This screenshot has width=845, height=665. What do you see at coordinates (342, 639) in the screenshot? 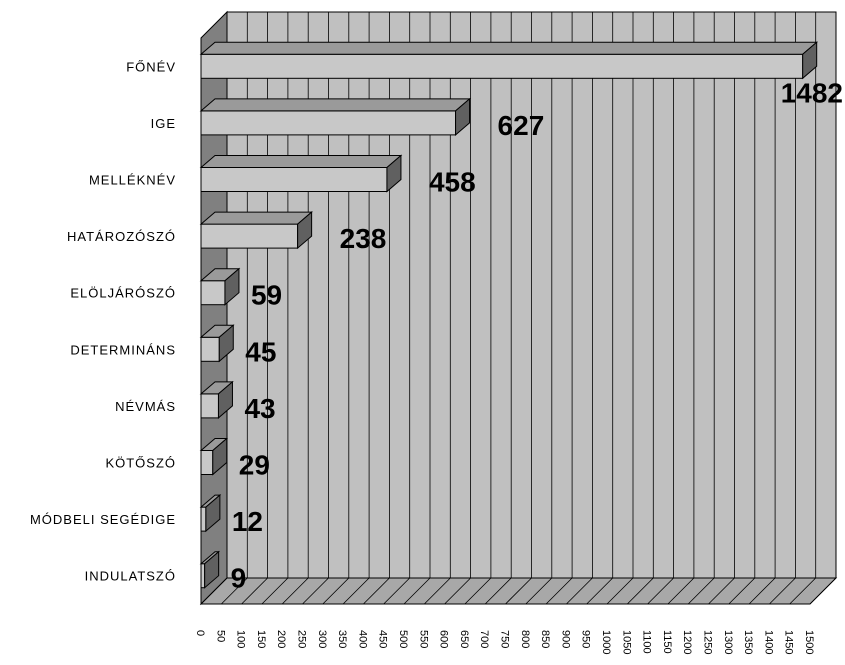
I see `x-tick-label: 350` at bounding box center [342, 639].